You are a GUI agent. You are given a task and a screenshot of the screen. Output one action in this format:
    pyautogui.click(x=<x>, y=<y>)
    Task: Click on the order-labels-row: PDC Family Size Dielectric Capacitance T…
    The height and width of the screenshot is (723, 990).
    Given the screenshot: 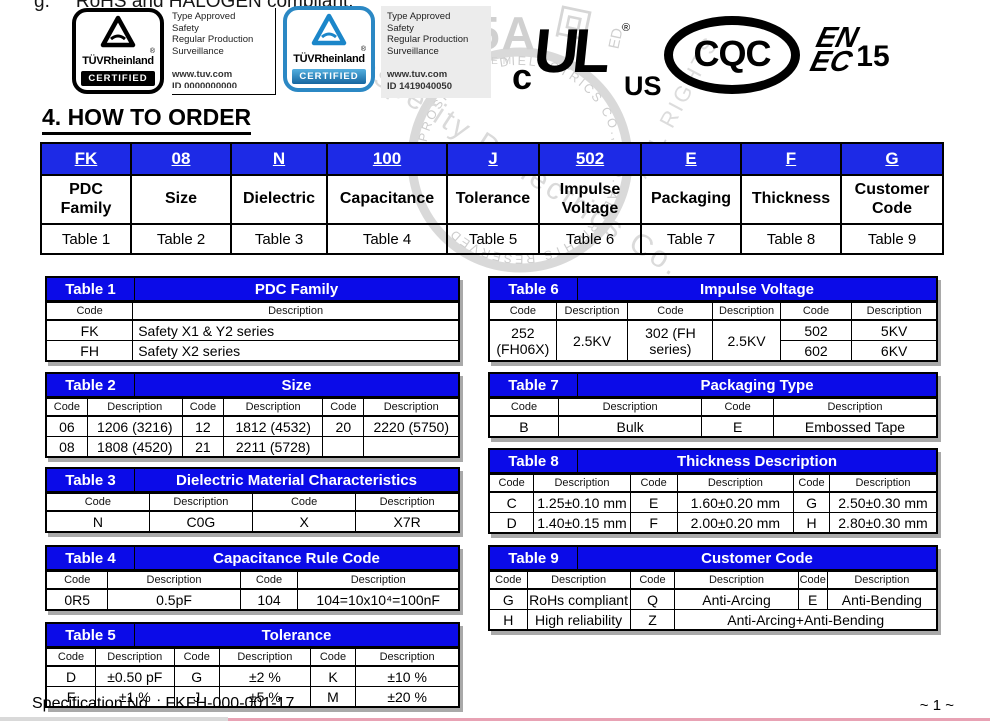 What is the action you would take?
    pyautogui.click(x=492, y=199)
    